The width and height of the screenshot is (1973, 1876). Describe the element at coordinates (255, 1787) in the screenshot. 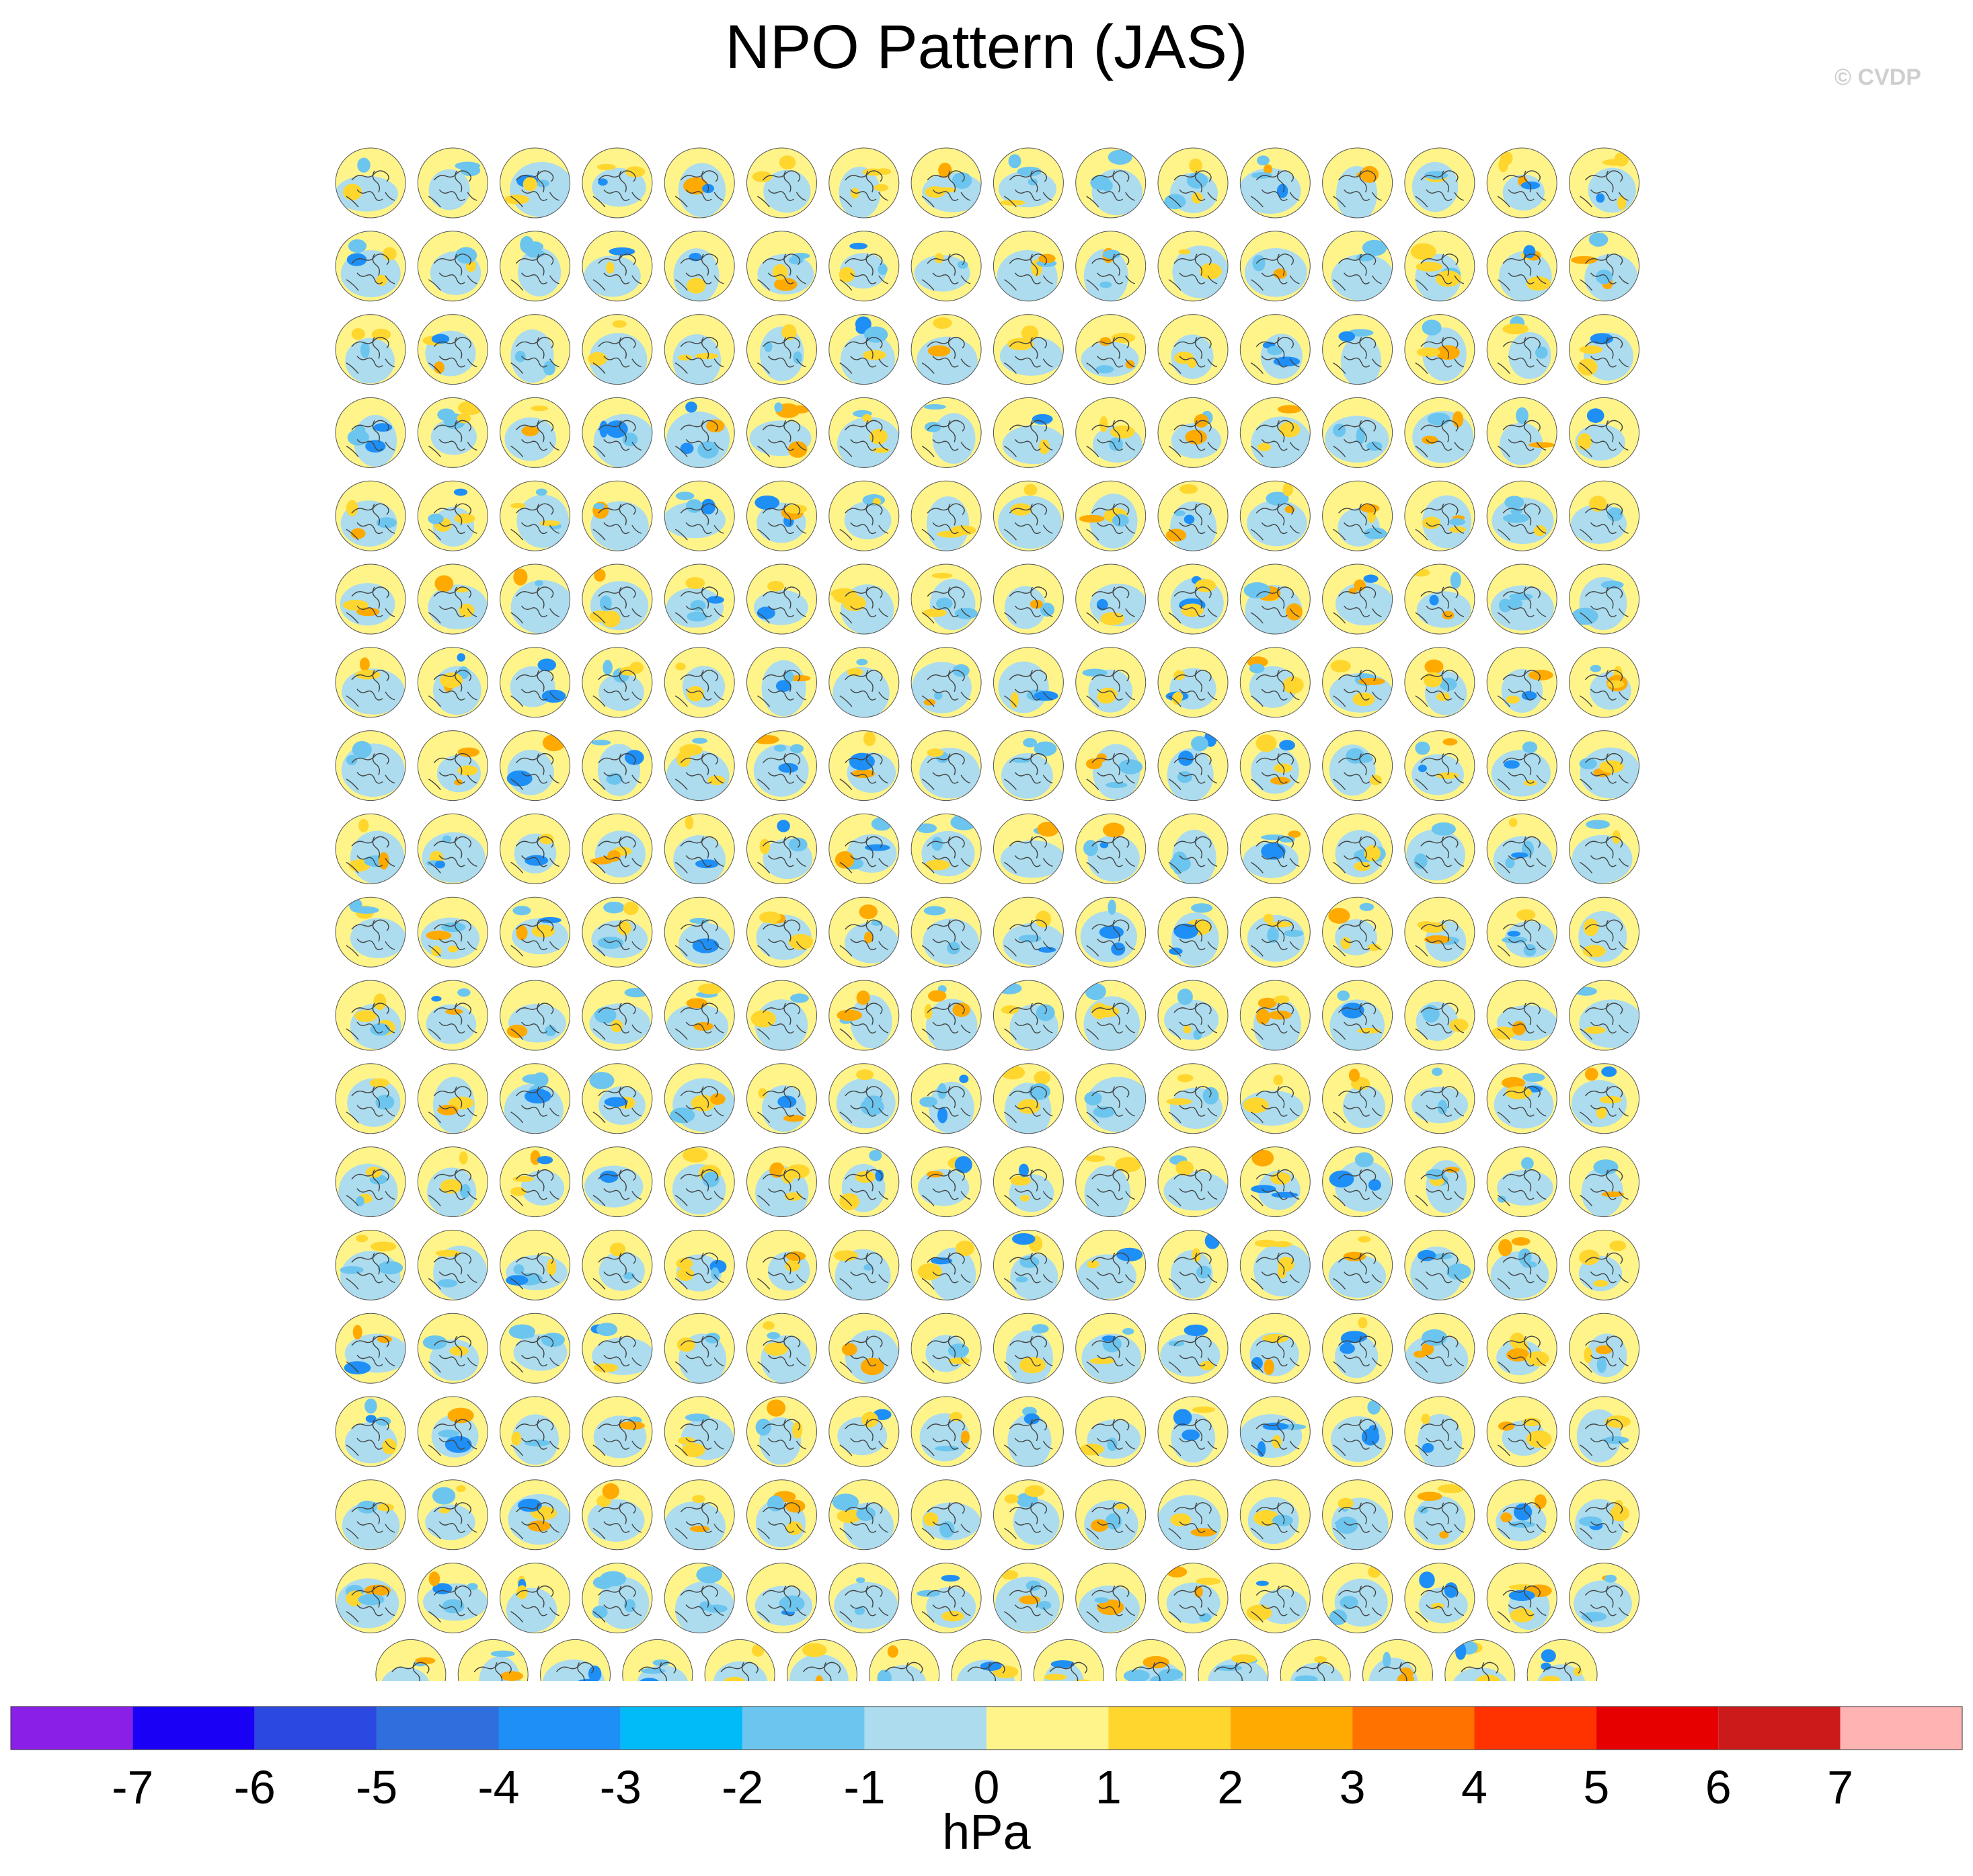

I see `colorbar-tick-label: -6` at that location.